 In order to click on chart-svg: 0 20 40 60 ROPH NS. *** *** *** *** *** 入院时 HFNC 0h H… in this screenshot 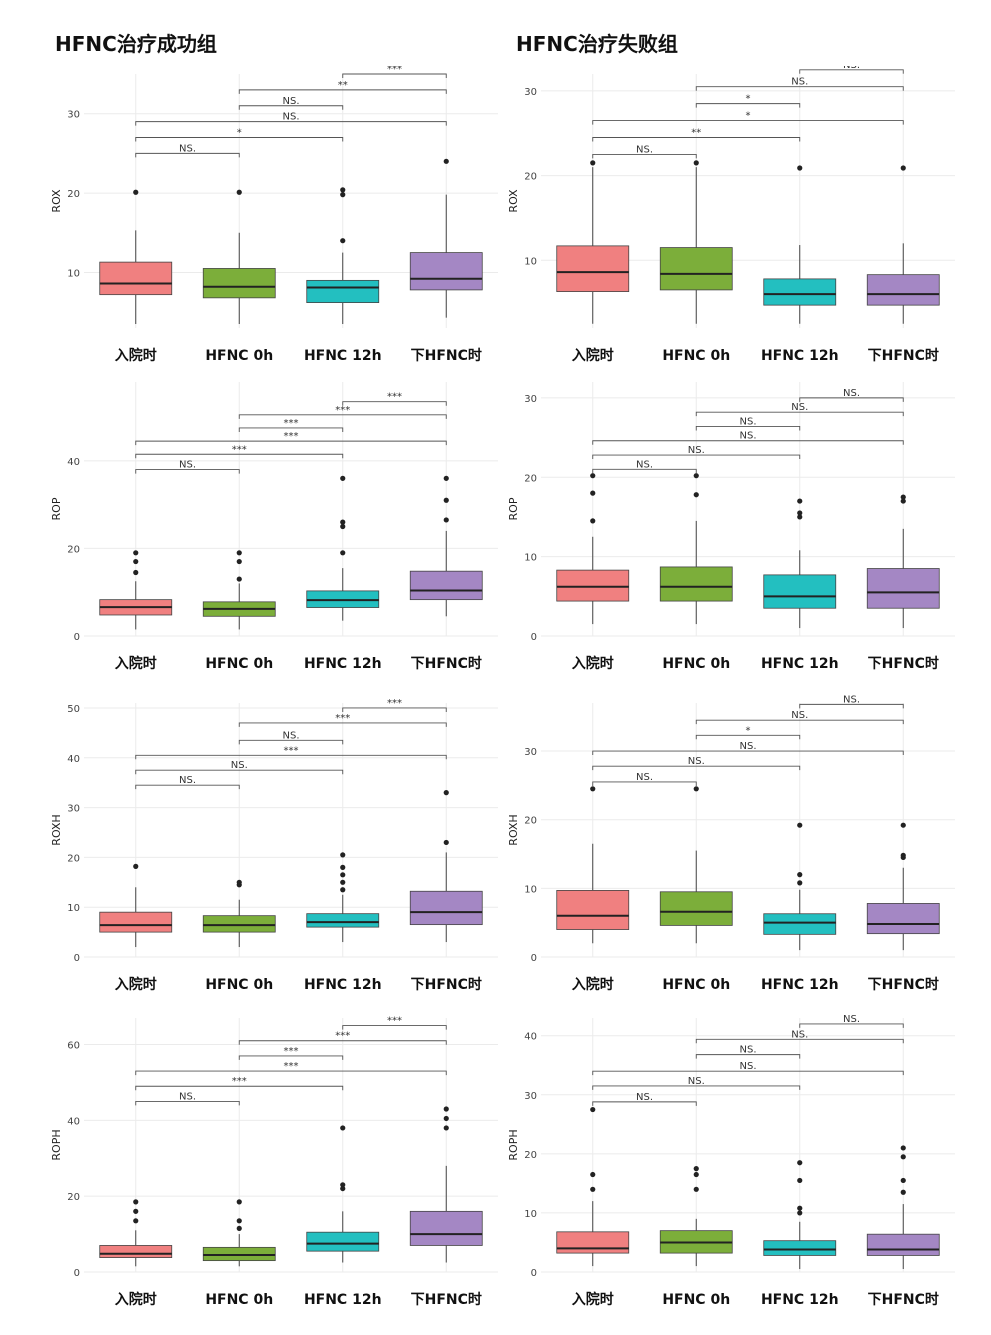, I will do `click(274, 1162)`.